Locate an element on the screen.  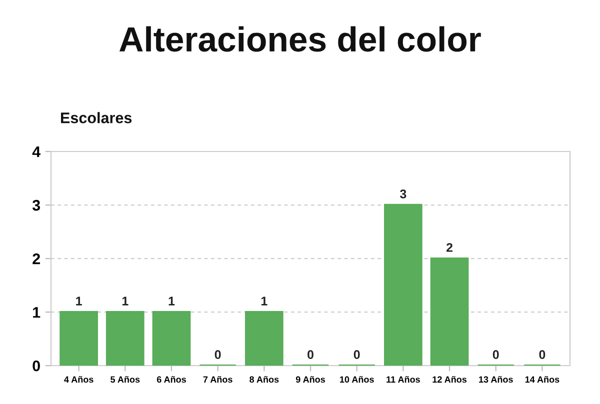
y-tick-label: 3 is located at coordinates (36, 205).